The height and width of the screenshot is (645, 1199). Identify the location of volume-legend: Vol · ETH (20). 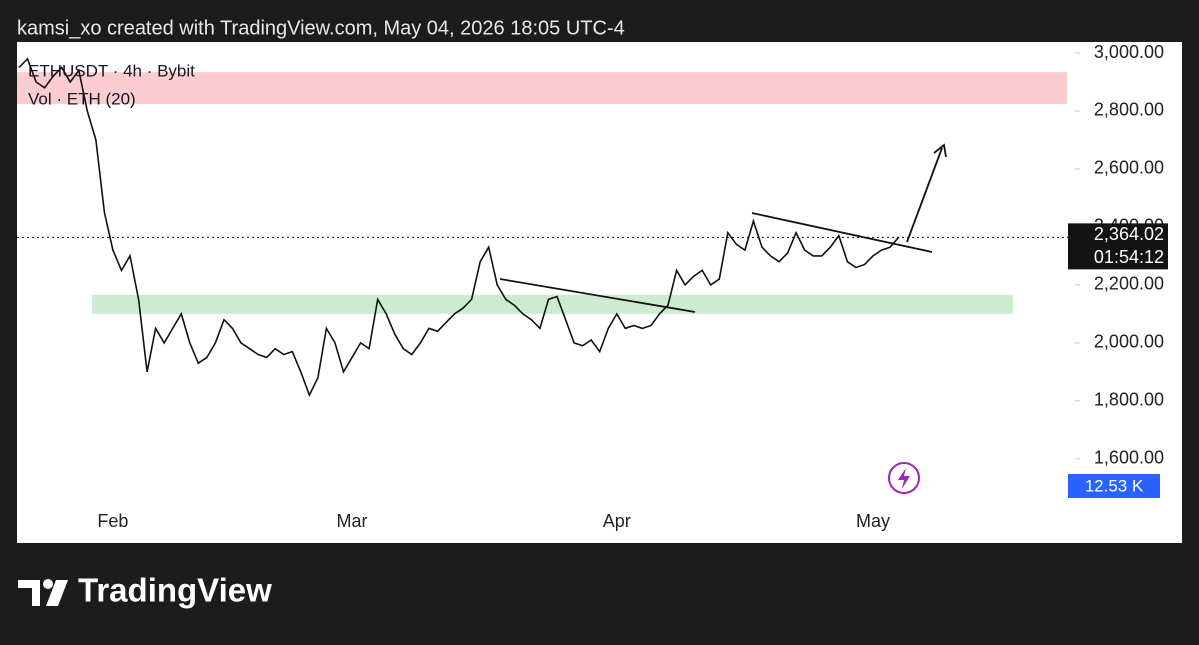
(82, 98).